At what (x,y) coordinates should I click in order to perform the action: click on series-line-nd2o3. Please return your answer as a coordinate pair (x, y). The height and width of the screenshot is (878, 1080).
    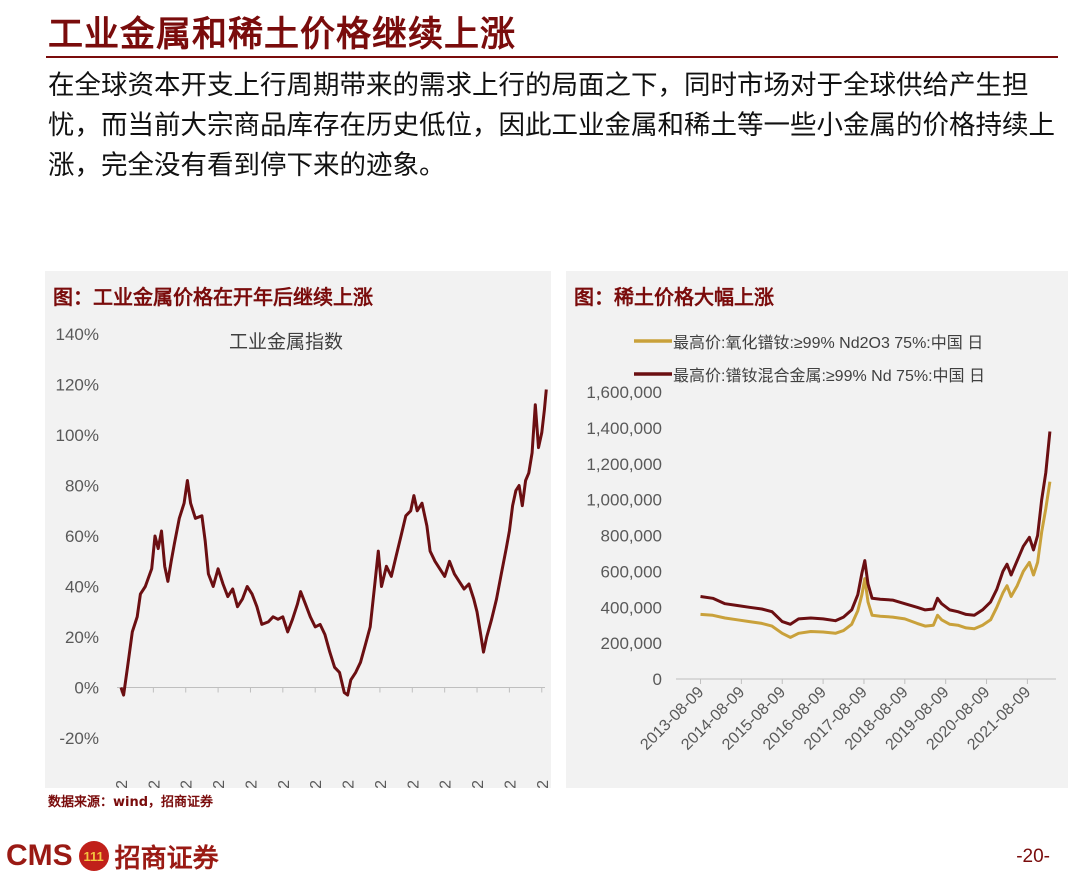
    Looking at the image, I should click on (876, 560).